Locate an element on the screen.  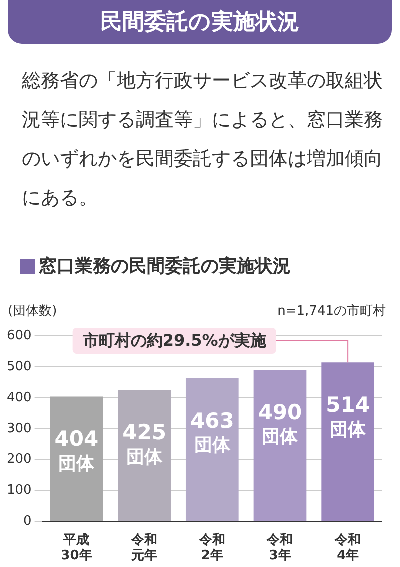
y-tick-label: 0 is located at coordinates (28, 522).